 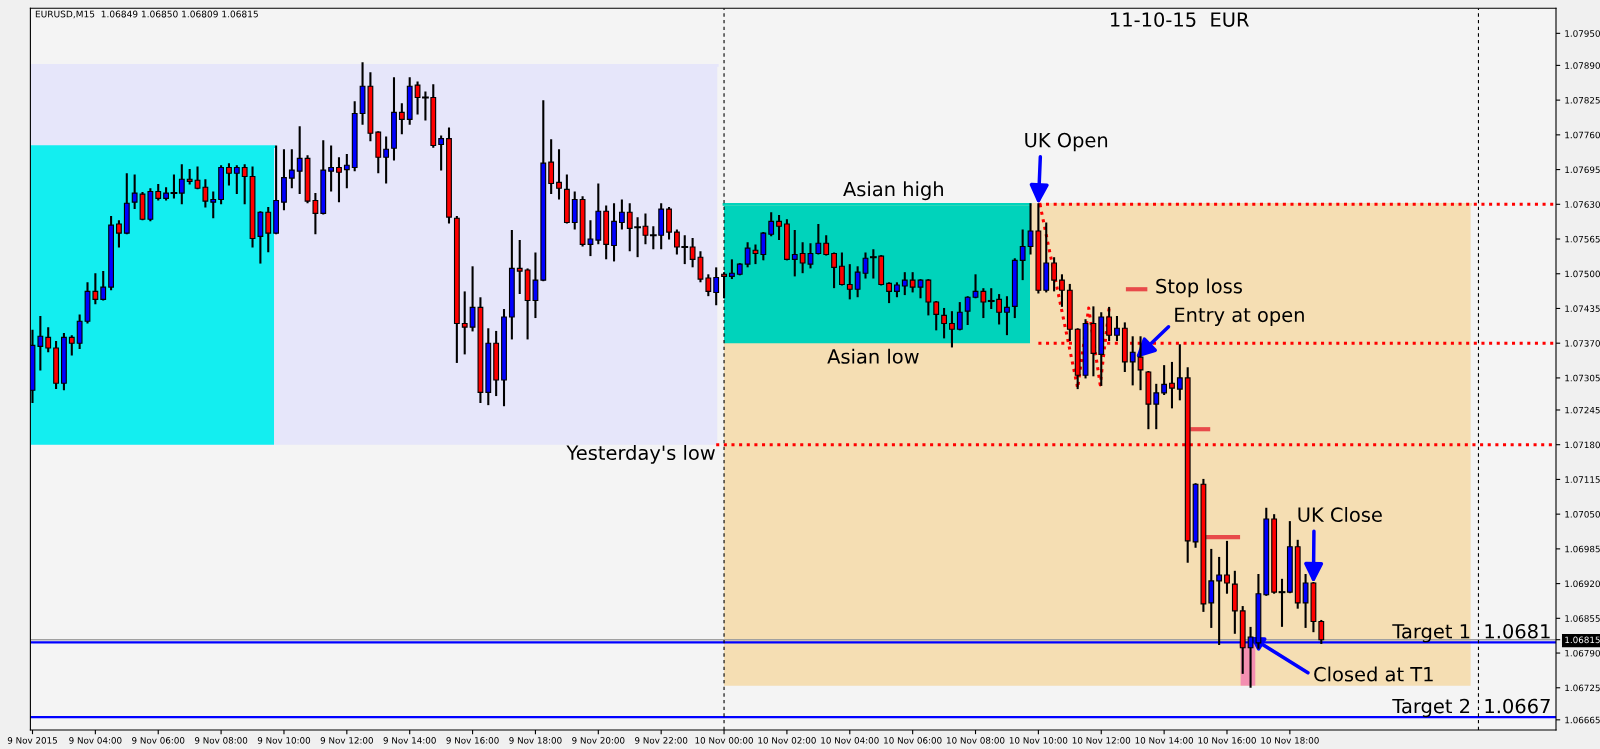 What do you see at coordinates (95, 740) in the screenshot?
I see `x-tick-label: 9 Nov 04:00` at bounding box center [95, 740].